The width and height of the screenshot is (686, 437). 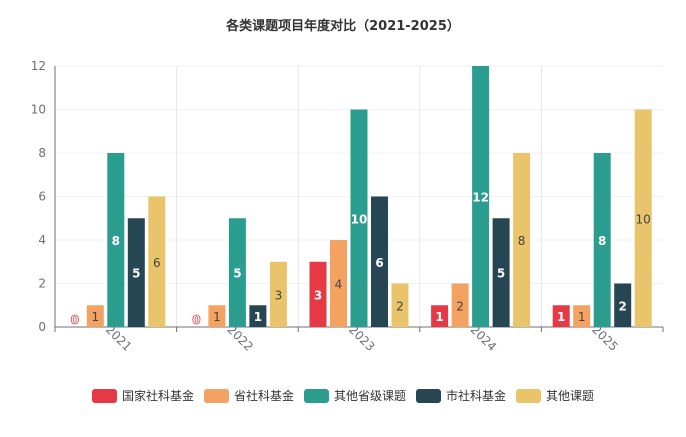 I want to click on bar-value-label: 4, so click(x=339, y=285).